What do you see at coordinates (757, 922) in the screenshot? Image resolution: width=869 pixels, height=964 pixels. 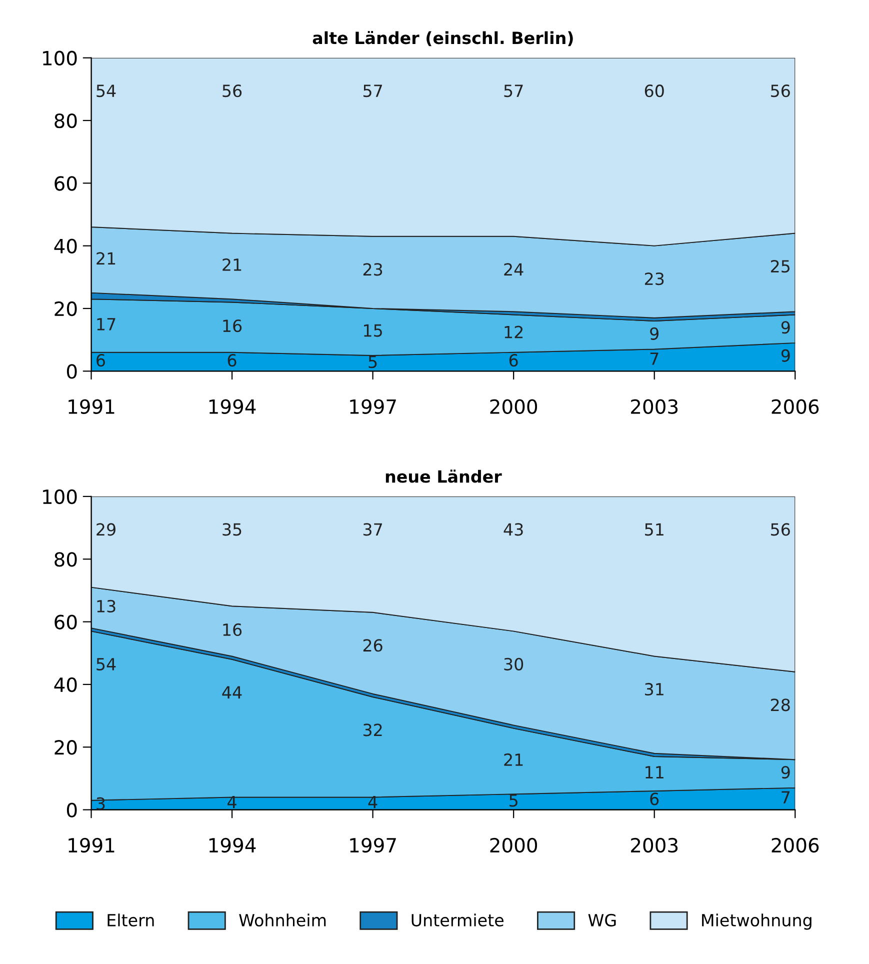 I see `legend-label: Mietwohnung` at bounding box center [757, 922].